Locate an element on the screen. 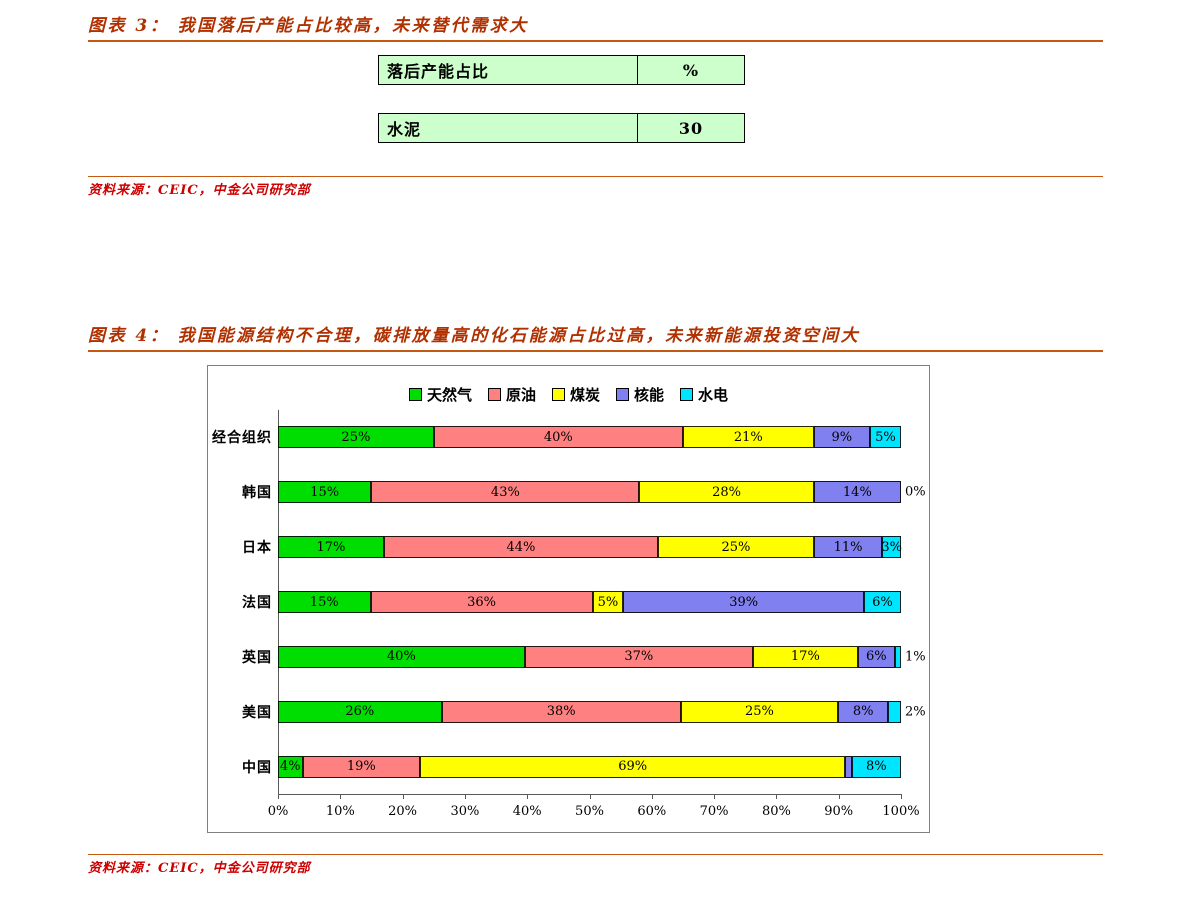 This screenshot has height=901, width=1191. figure4-title-rule is located at coordinates (595, 351).